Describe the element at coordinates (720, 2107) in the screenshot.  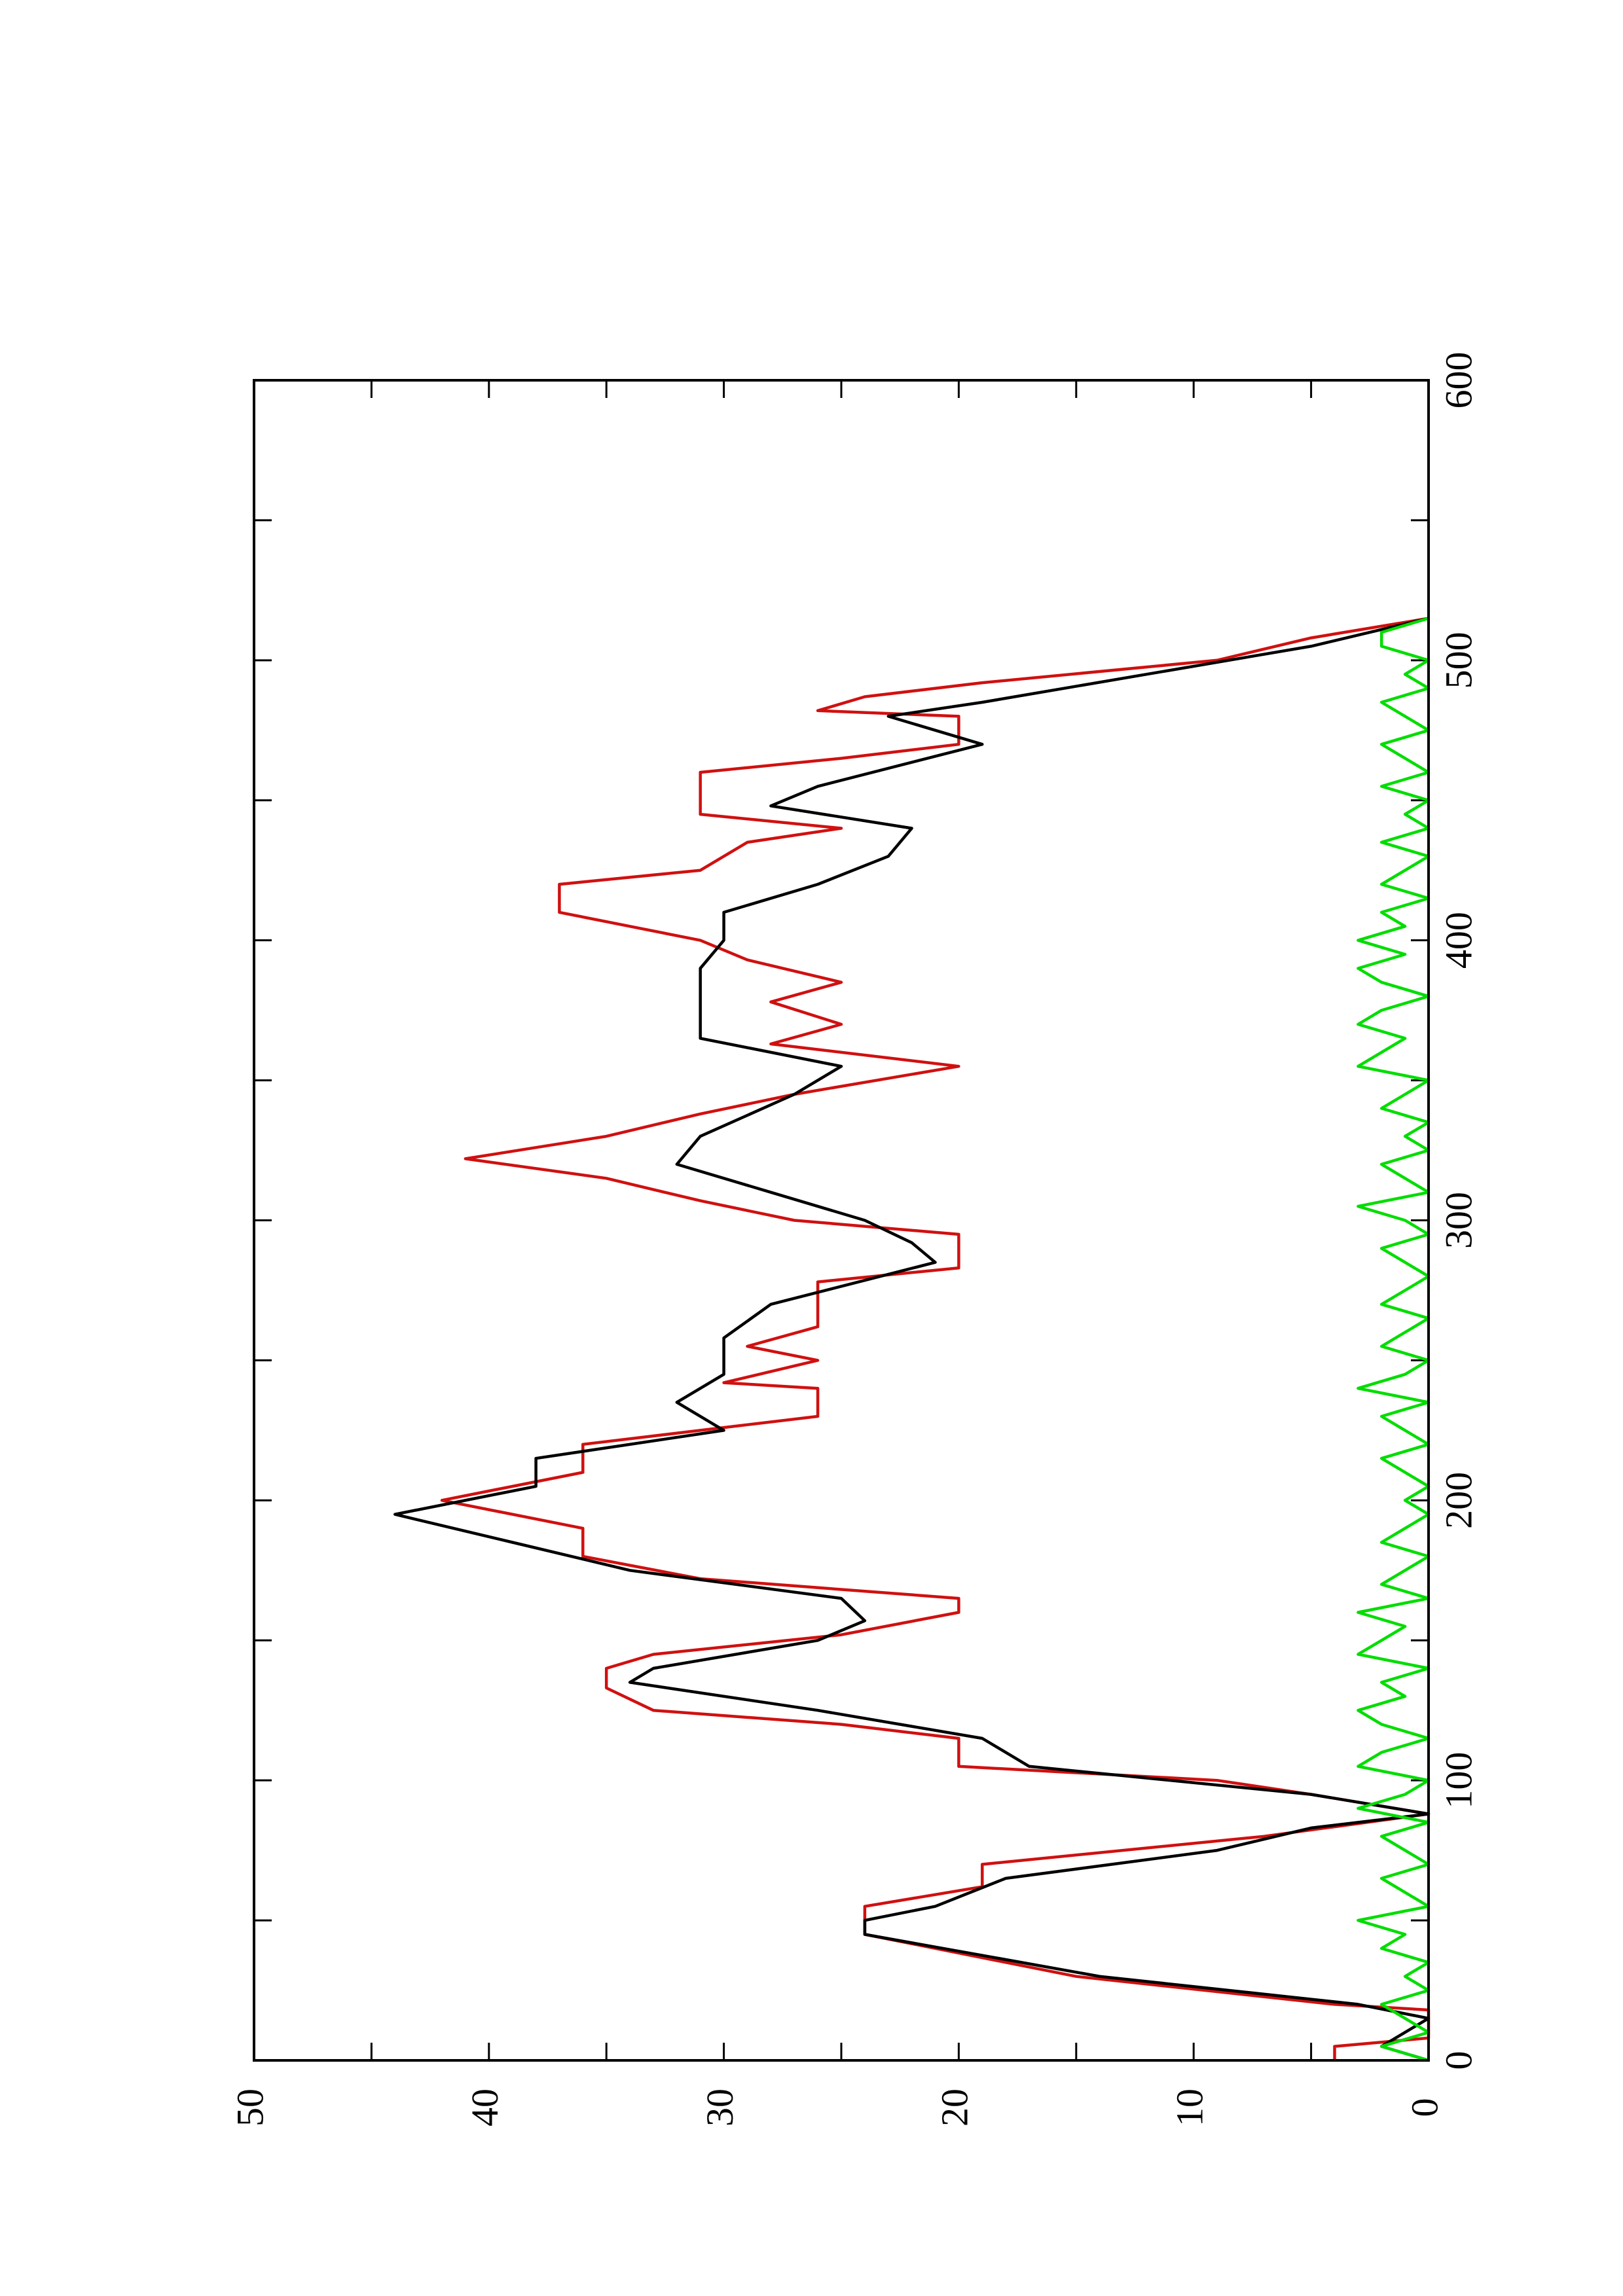
I see `y-tick-label: 30` at that location.